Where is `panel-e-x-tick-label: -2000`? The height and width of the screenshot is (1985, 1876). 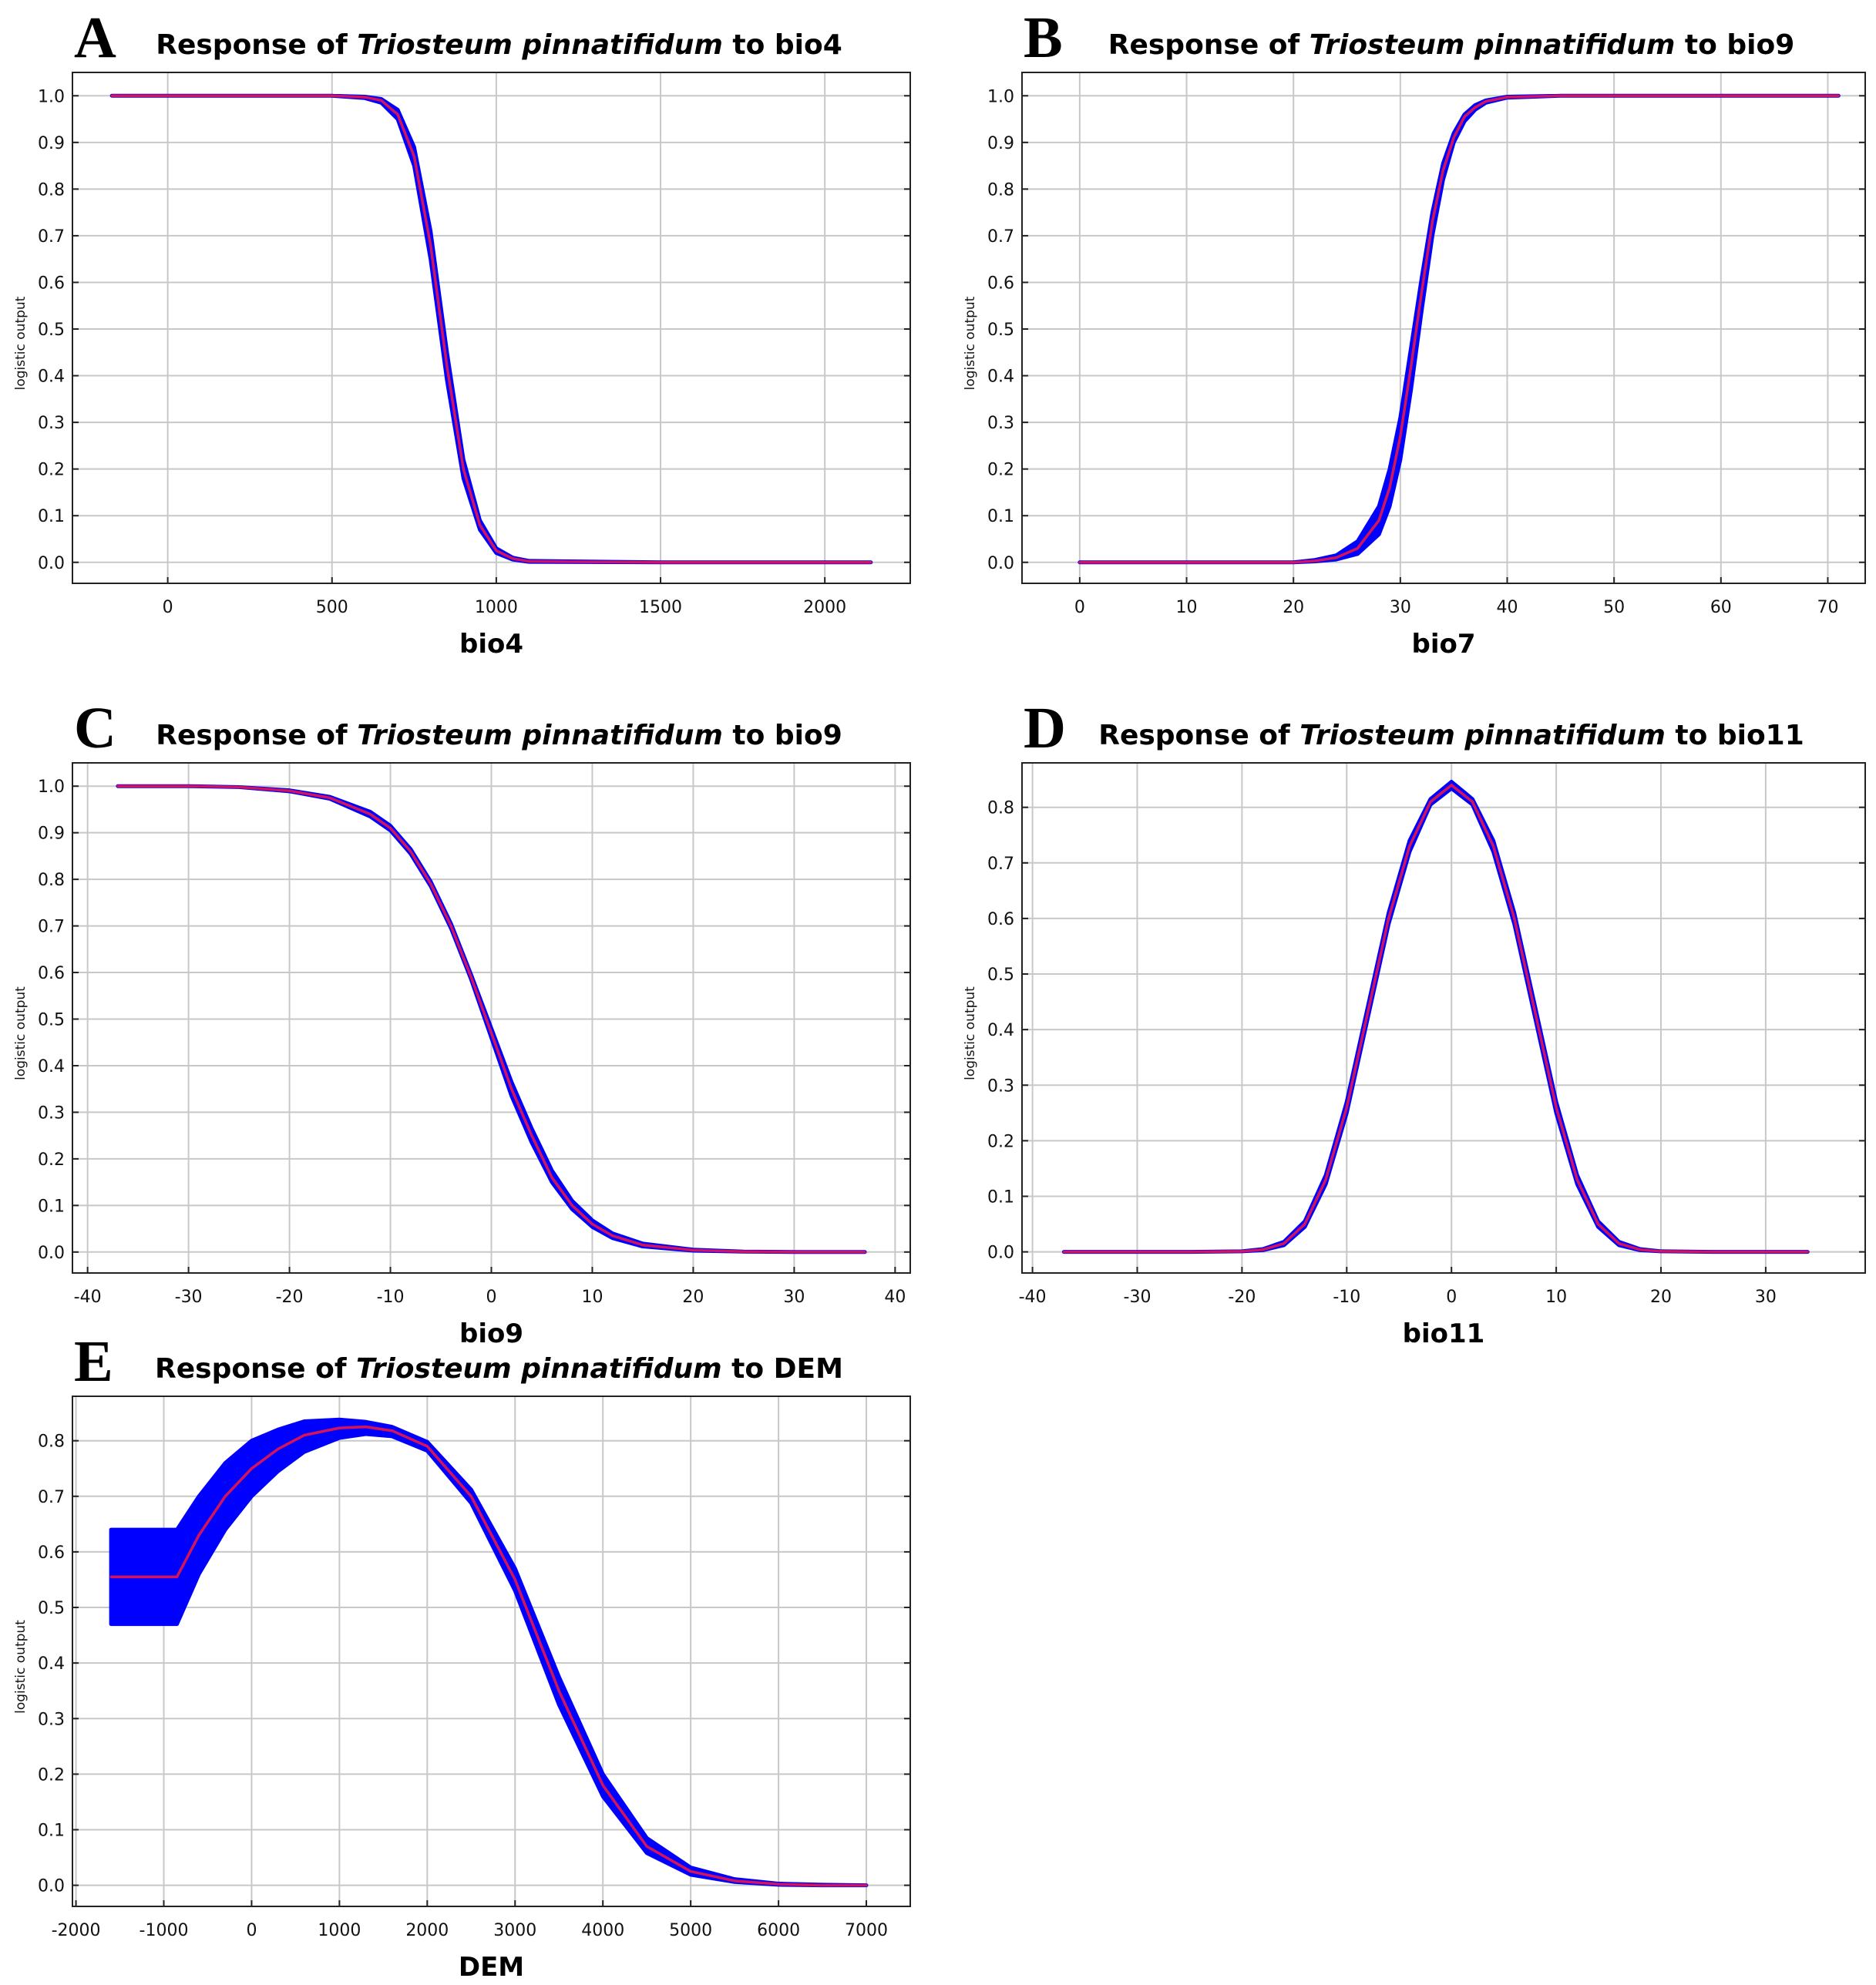
panel-e-x-tick-label: -2000 is located at coordinates (76, 1930).